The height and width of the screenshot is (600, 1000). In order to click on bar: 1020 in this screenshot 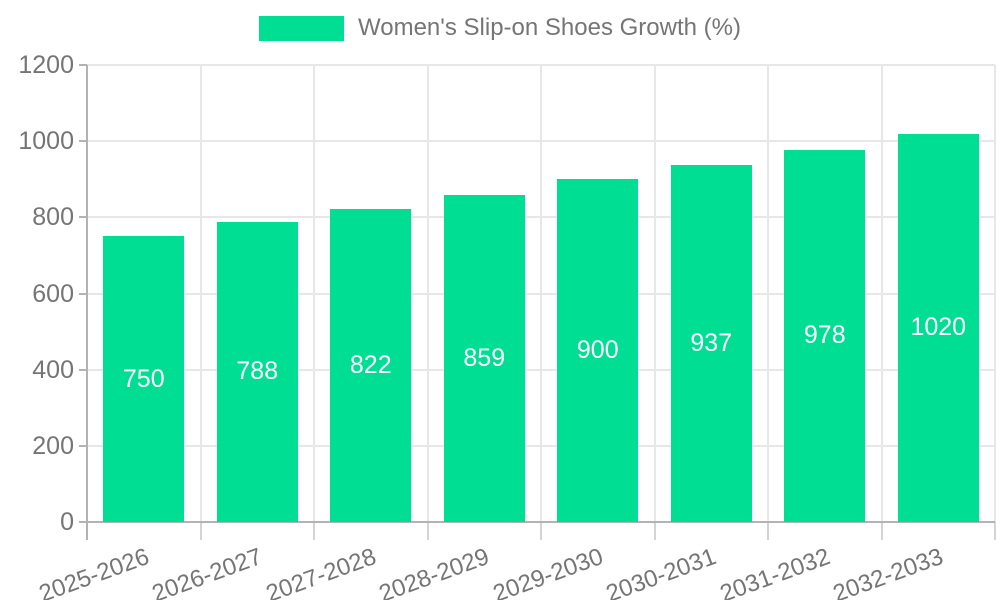, I will do `click(938, 327)`.